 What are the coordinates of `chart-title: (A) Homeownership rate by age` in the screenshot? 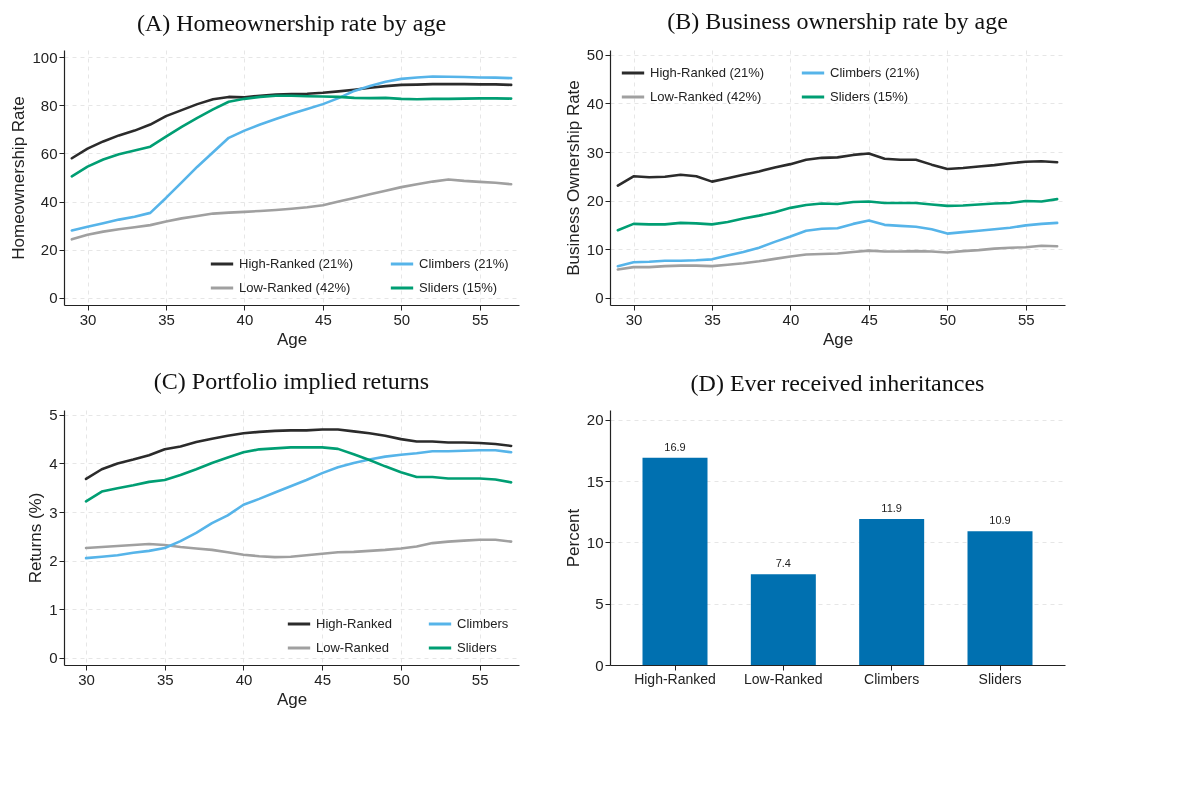 It's located at (291, 23).